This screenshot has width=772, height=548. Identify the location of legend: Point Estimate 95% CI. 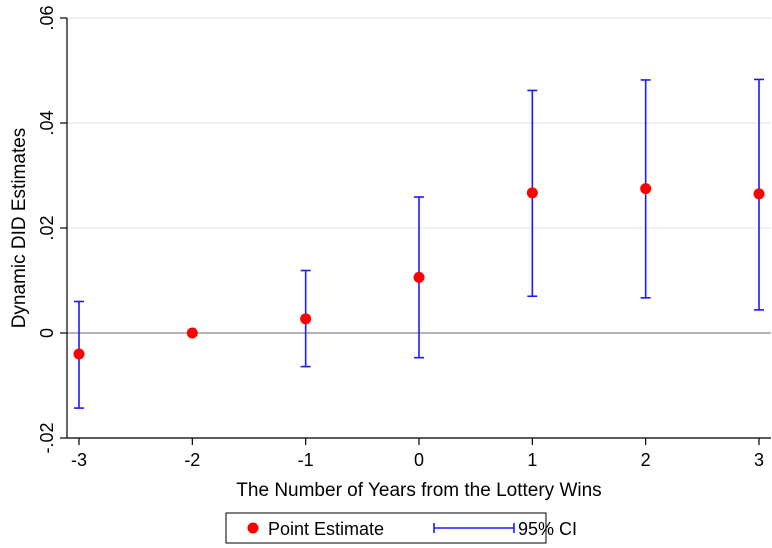
(401, 528).